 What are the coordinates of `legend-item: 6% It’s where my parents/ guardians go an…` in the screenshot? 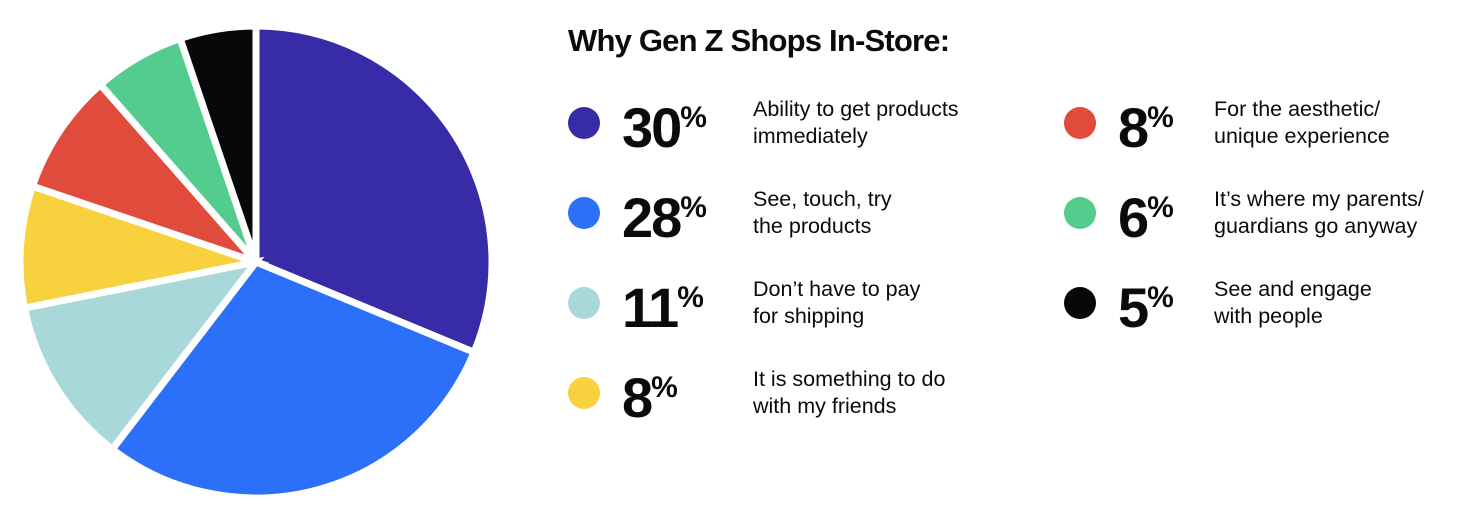 It's located at (1261, 213).